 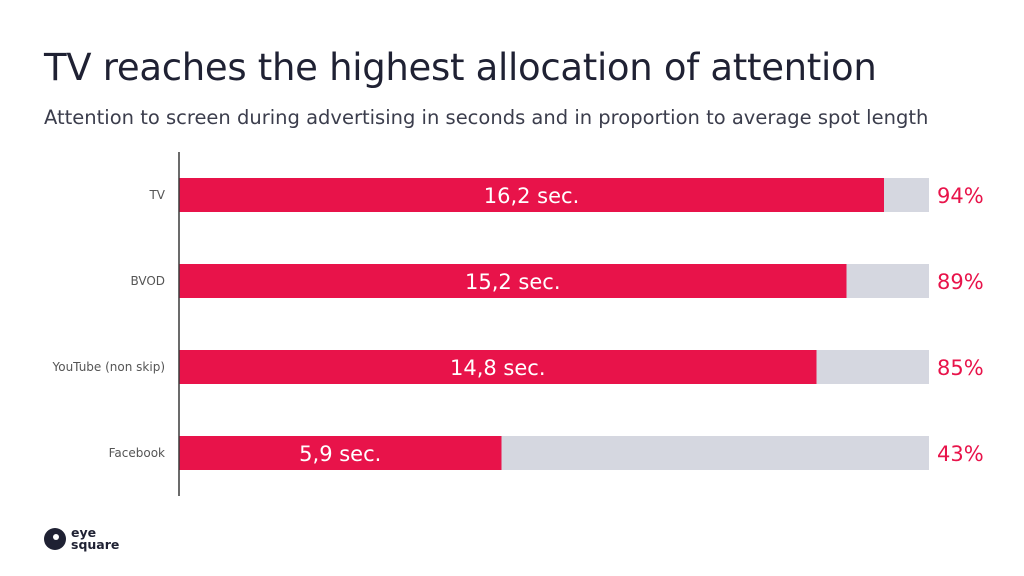 I want to click on logo-text-square: square, so click(x=95, y=544).